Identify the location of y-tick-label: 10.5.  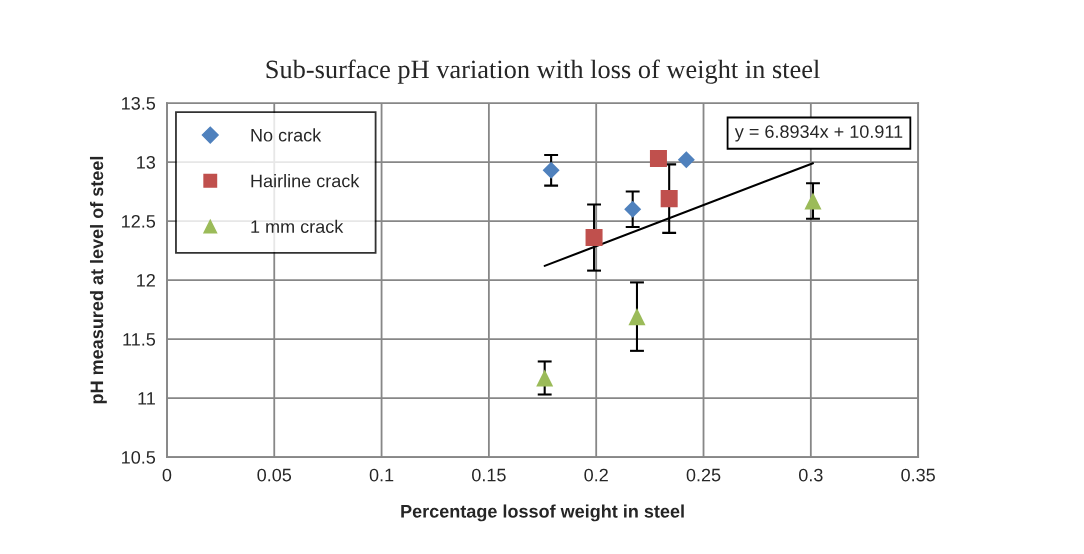
(139, 457).